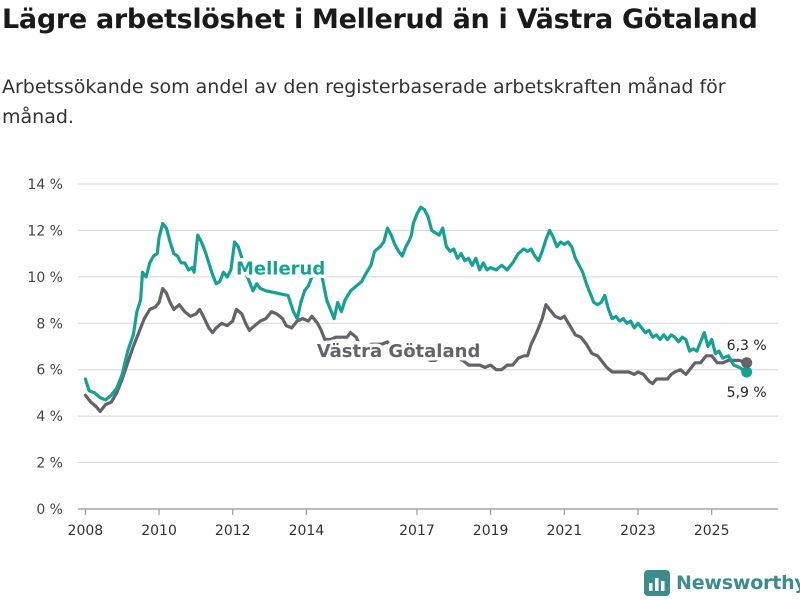 This screenshot has height=600, width=800. Describe the element at coordinates (712, 531) in the screenshot. I see `x-tick-label: 2025` at that location.